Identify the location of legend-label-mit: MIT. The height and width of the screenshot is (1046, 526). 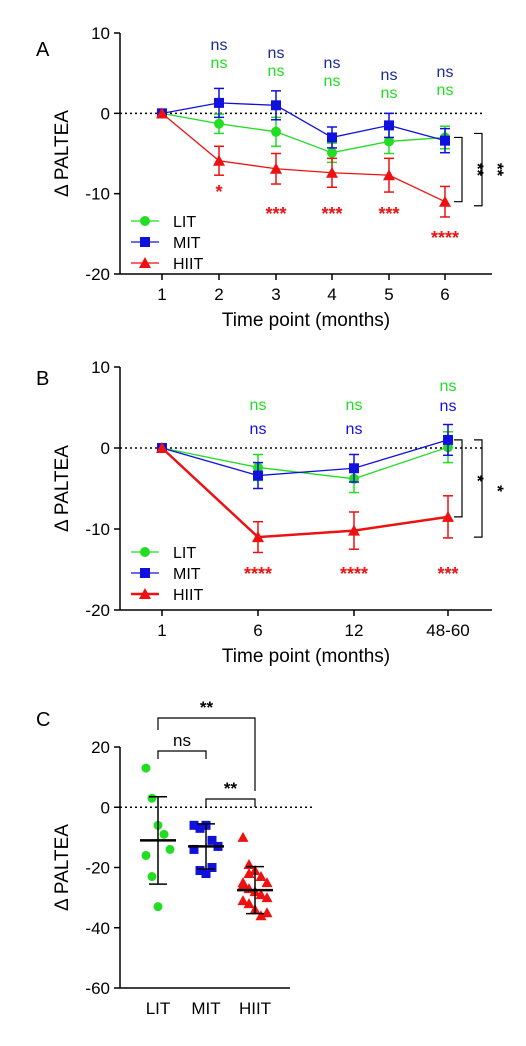
(187, 243).